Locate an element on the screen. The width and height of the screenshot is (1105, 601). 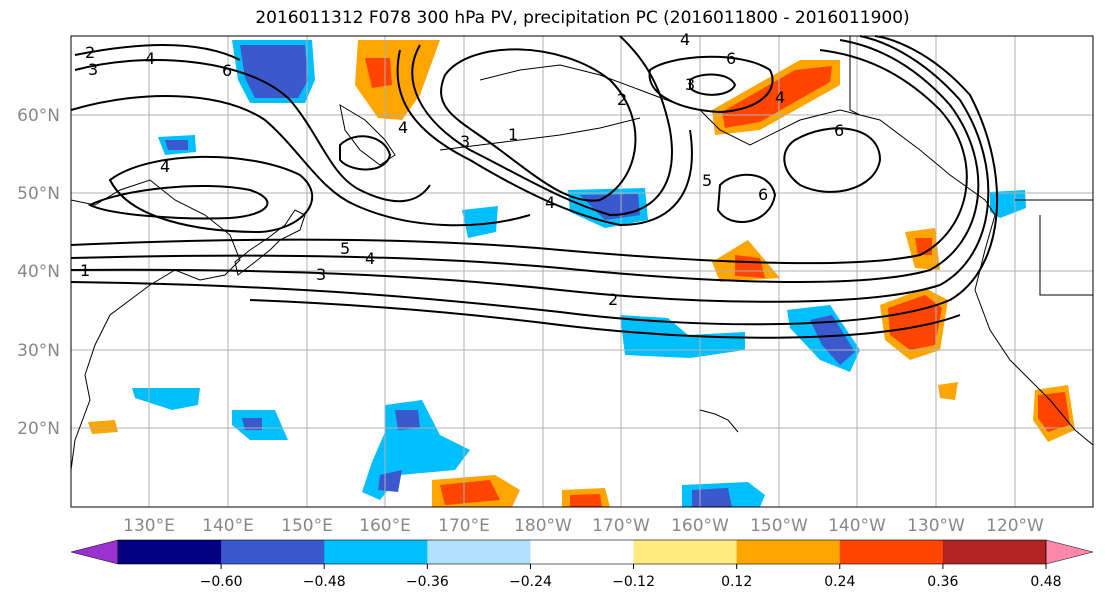
colorbar-tick-label: 0.12 is located at coordinates (736, 582).